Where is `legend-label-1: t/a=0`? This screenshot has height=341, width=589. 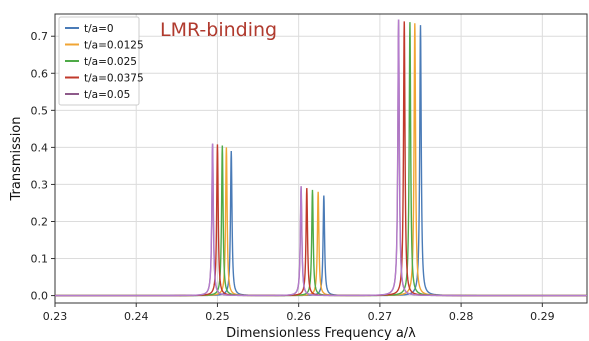 legend-label-1: t/a=0 is located at coordinates (99, 29).